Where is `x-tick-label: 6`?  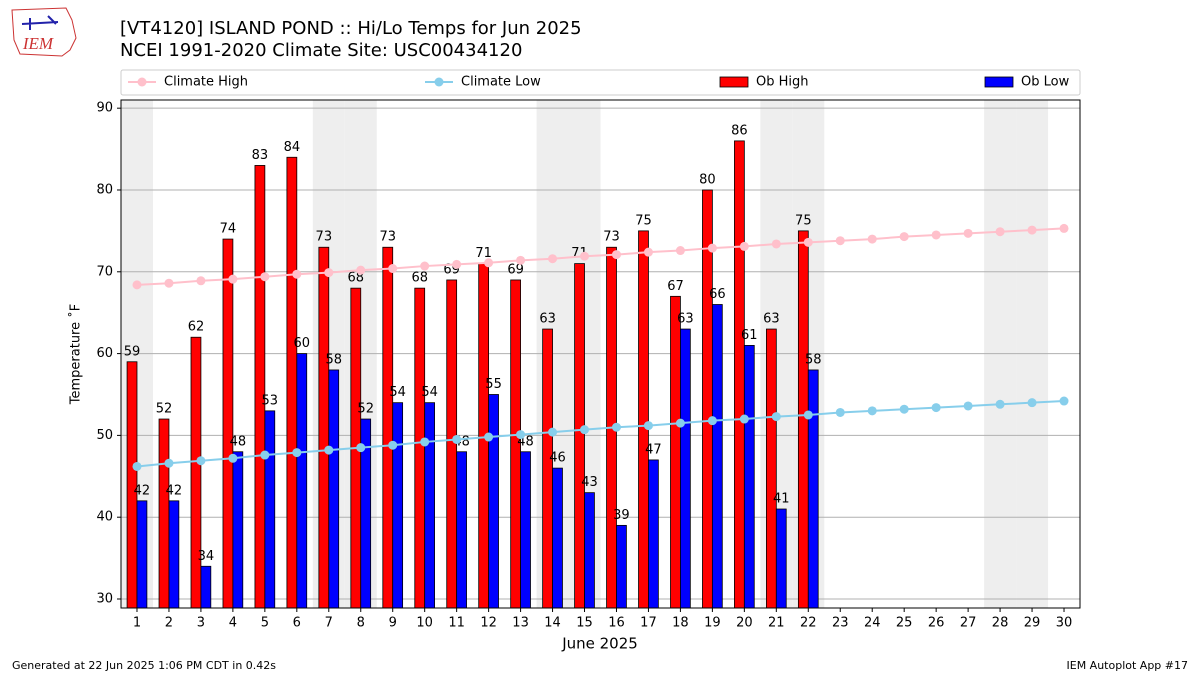 x-tick-label: 6 is located at coordinates (297, 623).